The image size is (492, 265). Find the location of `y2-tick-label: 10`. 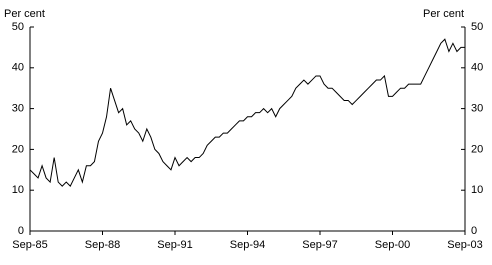

y2-tick-label: 10 is located at coordinates (477, 190).